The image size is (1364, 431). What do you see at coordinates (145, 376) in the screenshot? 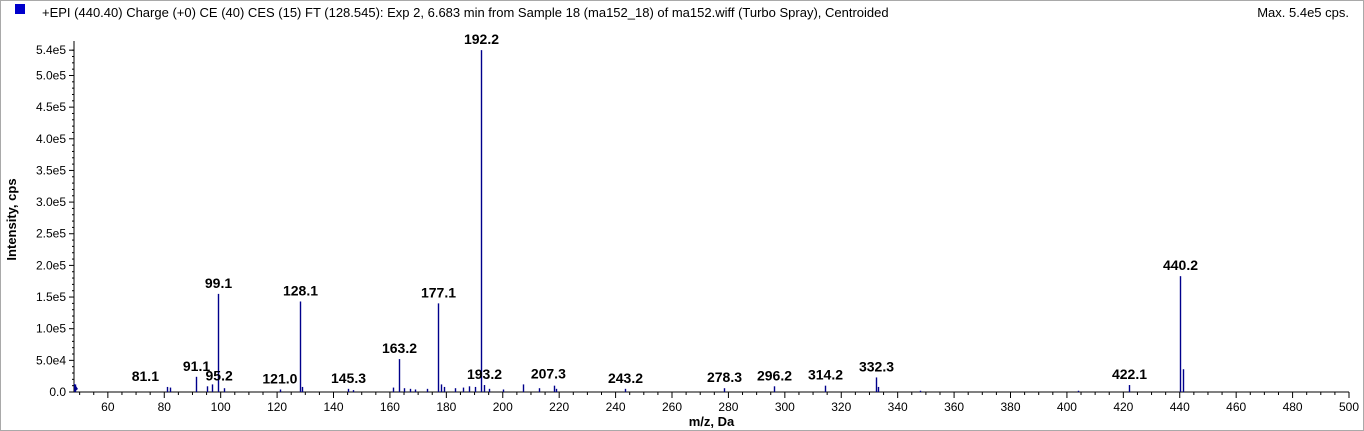
I see `peak-label: 81.1` at bounding box center [145, 376].